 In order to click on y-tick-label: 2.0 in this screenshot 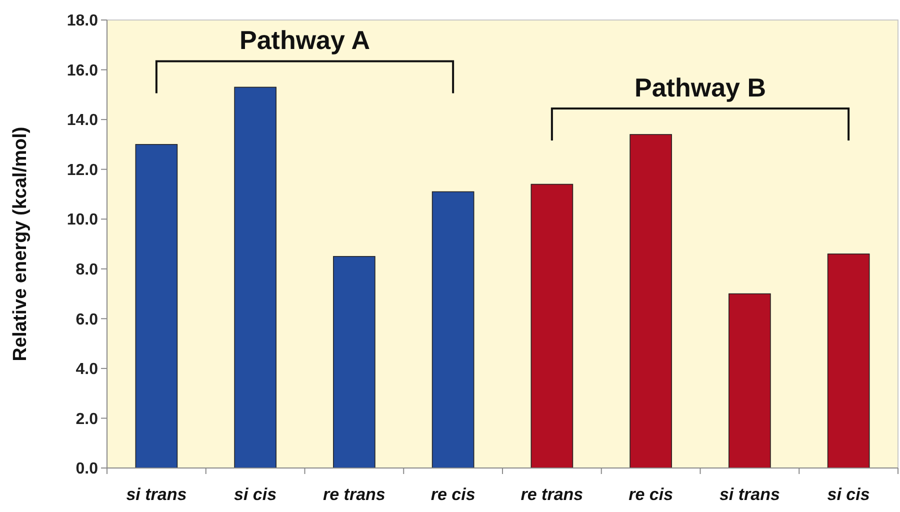, I will do `click(87, 419)`.